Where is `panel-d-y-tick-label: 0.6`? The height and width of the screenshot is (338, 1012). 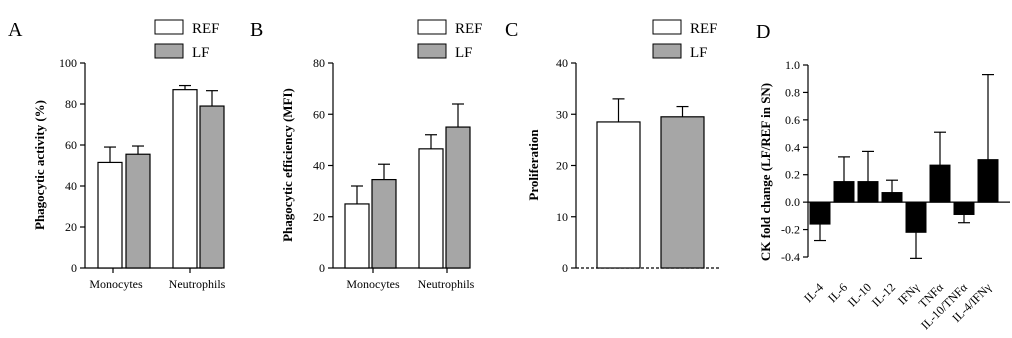
panel-d-y-tick-label: 0.6 is located at coordinates (792, 120).